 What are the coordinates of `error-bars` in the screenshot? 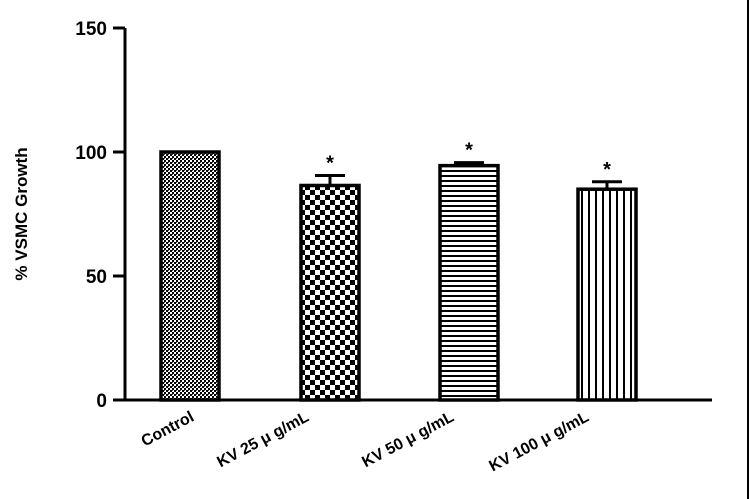 It's located at (468, 175).